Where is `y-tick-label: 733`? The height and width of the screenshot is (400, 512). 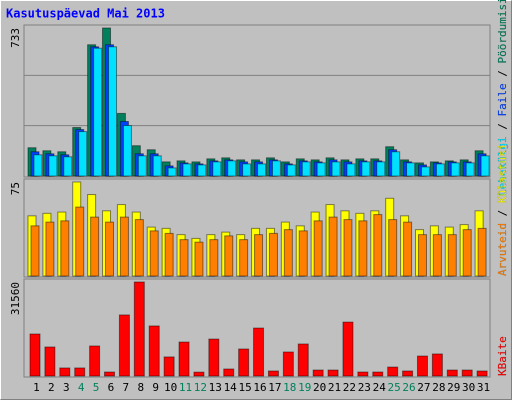 y-tick-label: 733 is located at coordinates (15, 38).